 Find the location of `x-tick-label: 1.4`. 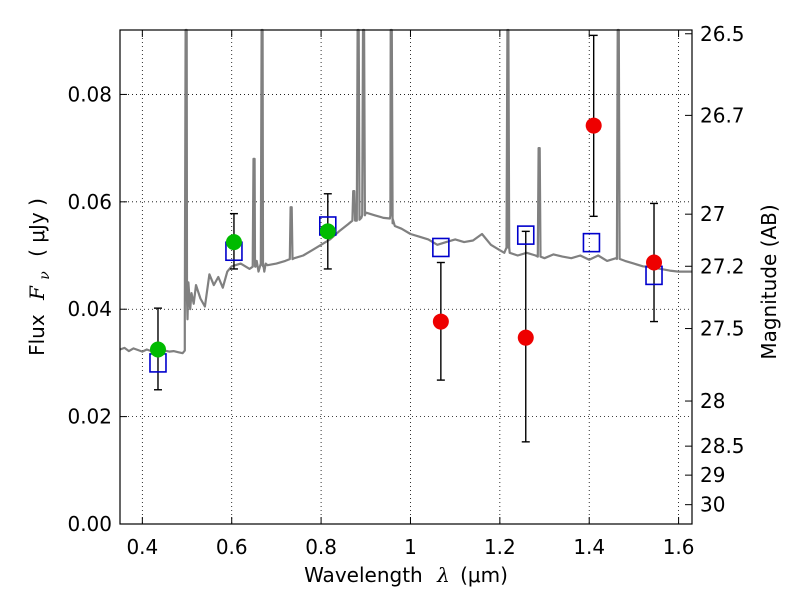

x-tick-label: 1.4 is located at coordinates (589, 547).